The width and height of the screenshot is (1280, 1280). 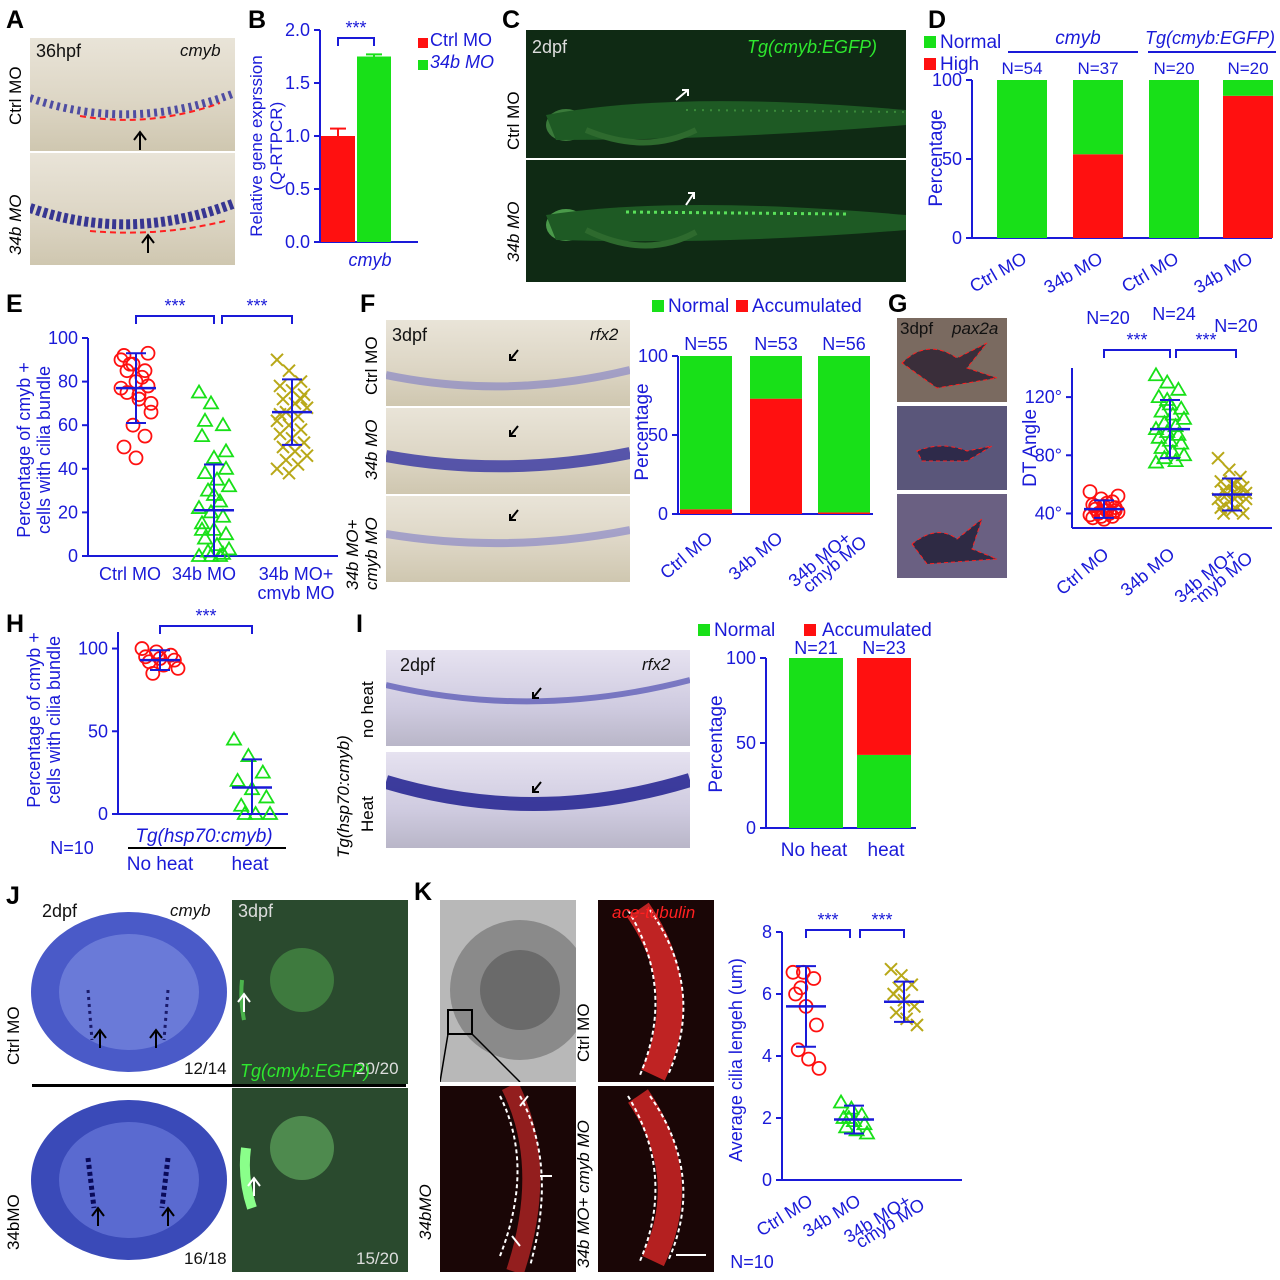 I want to click on k-ytick-label-3: 6, so click(x=767, y=994).